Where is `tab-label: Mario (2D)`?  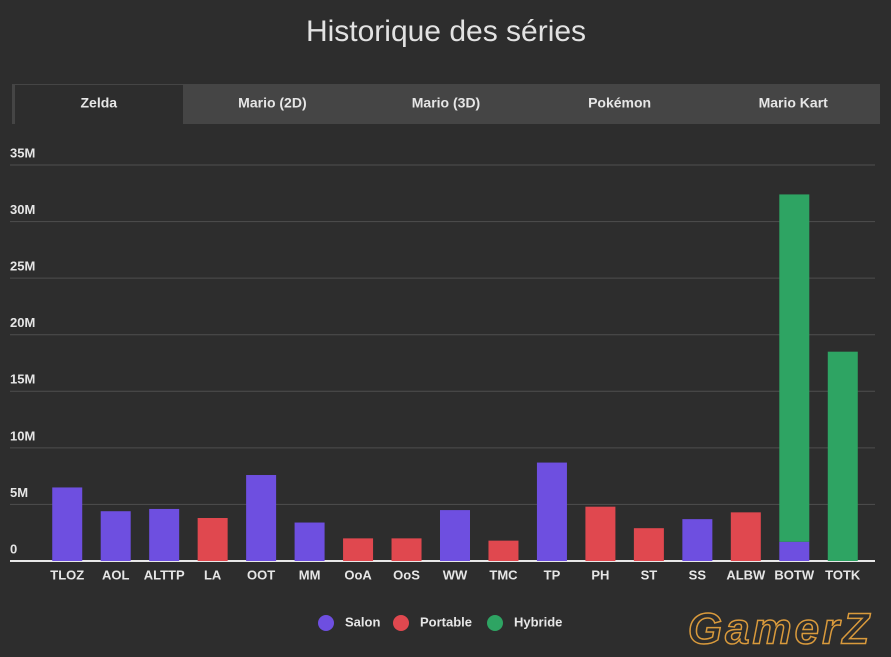 tab-label: Mario (2D) is located at coordinates (272, 103).